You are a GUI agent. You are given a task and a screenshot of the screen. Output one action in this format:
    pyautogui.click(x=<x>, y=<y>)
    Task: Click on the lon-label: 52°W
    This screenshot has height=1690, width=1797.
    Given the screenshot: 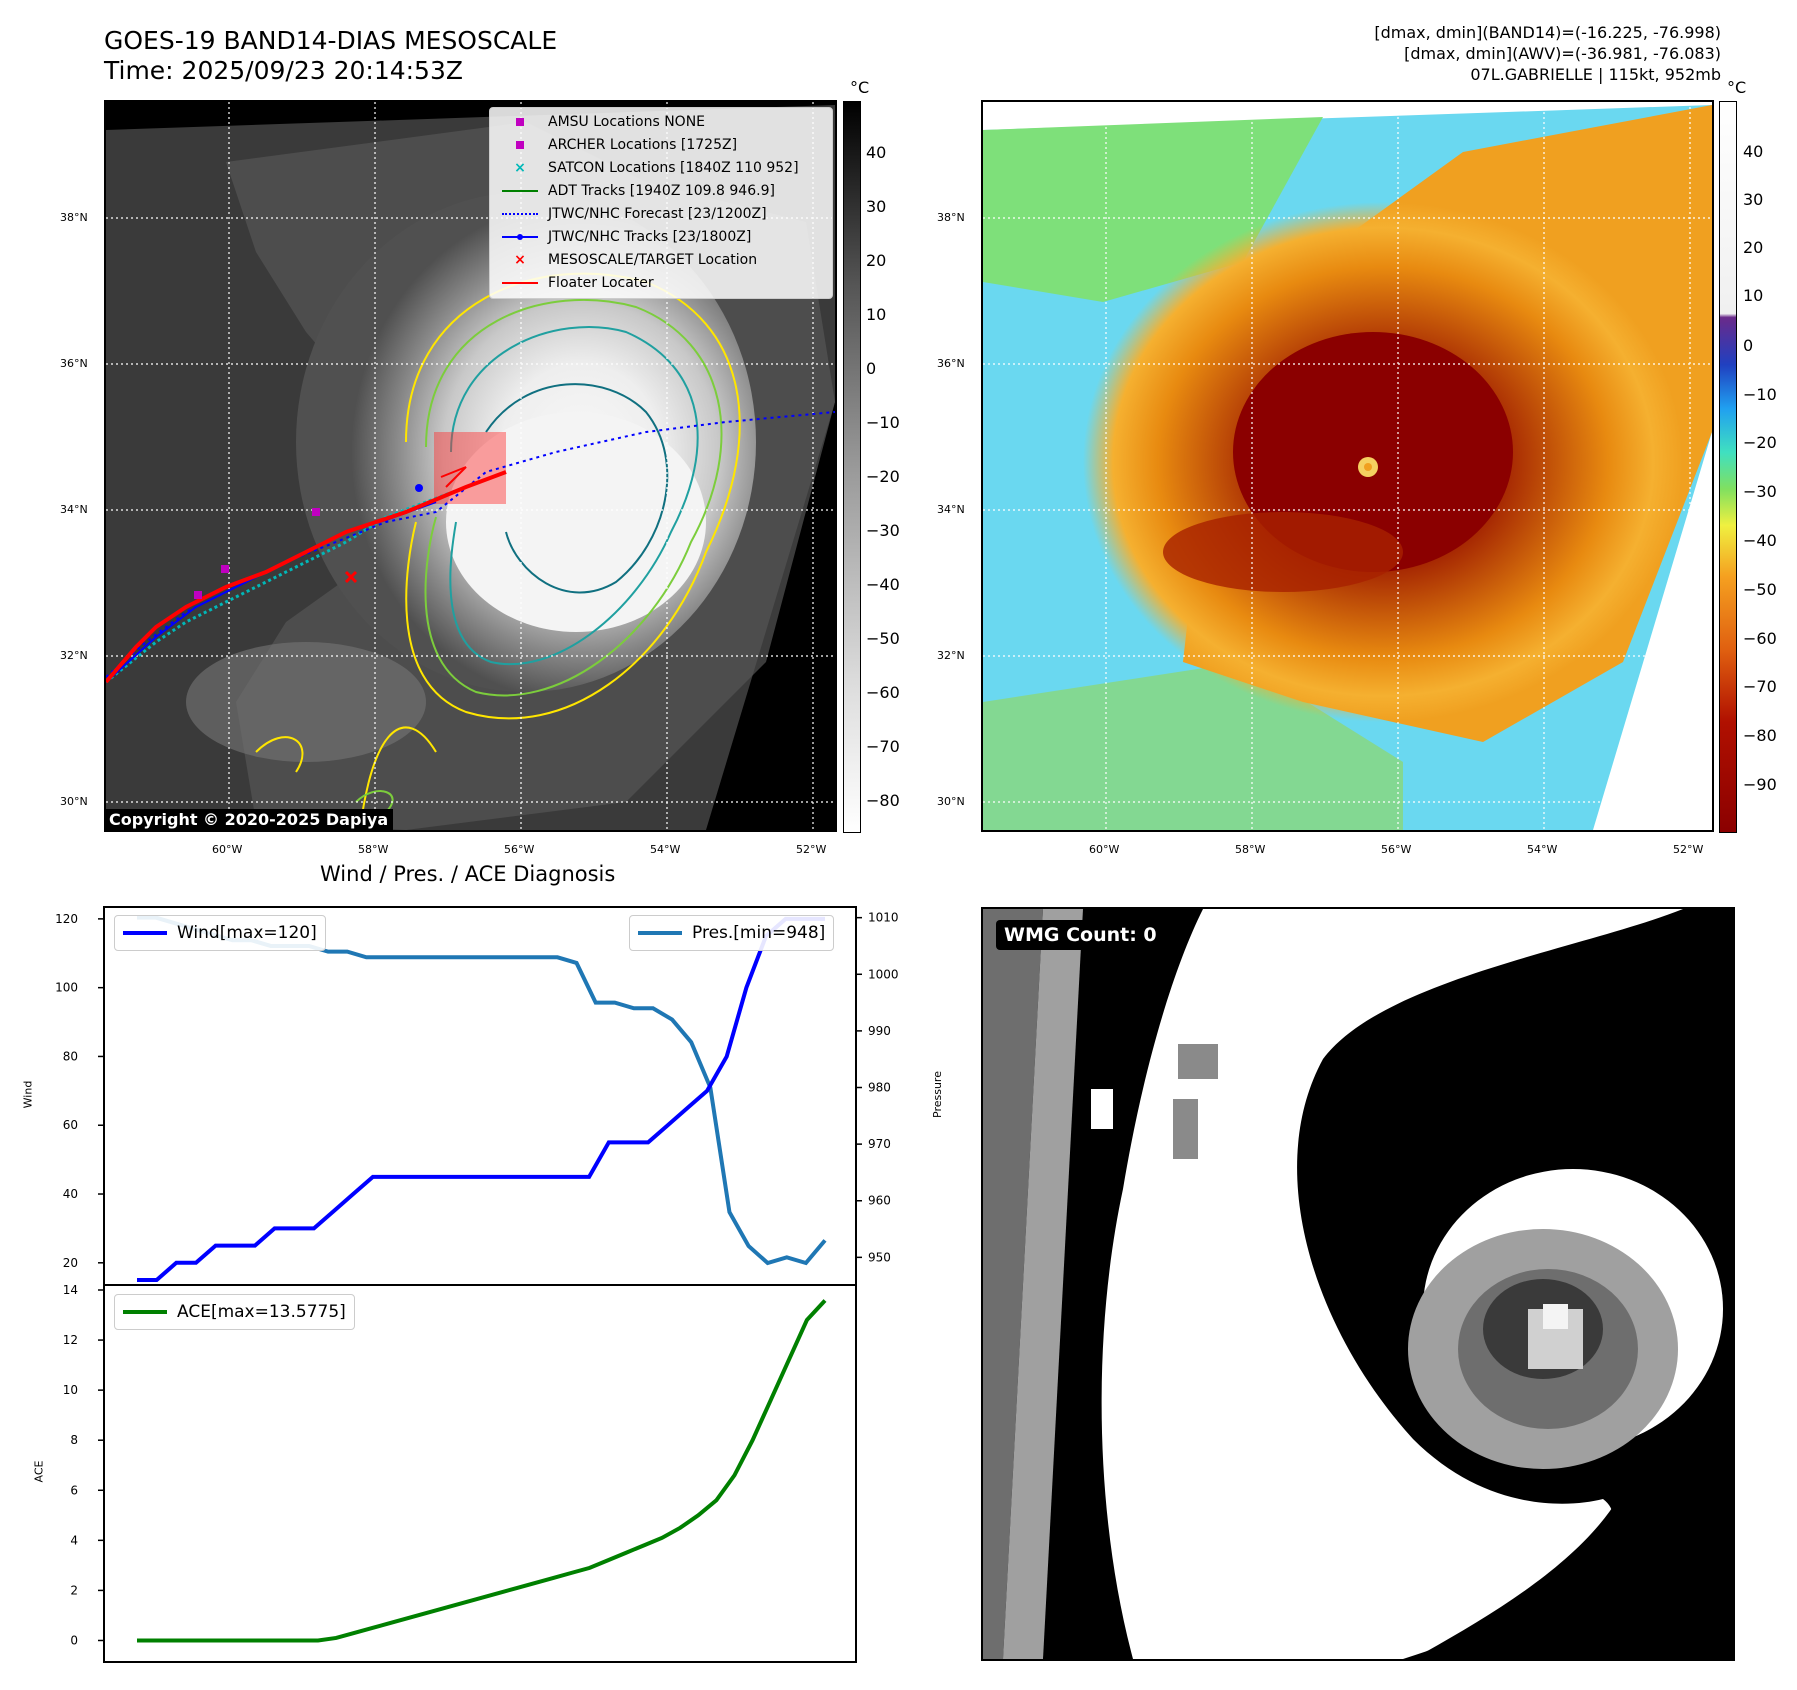 What is the action you would take?
    pyautogui.click(x=811, y=849)
    